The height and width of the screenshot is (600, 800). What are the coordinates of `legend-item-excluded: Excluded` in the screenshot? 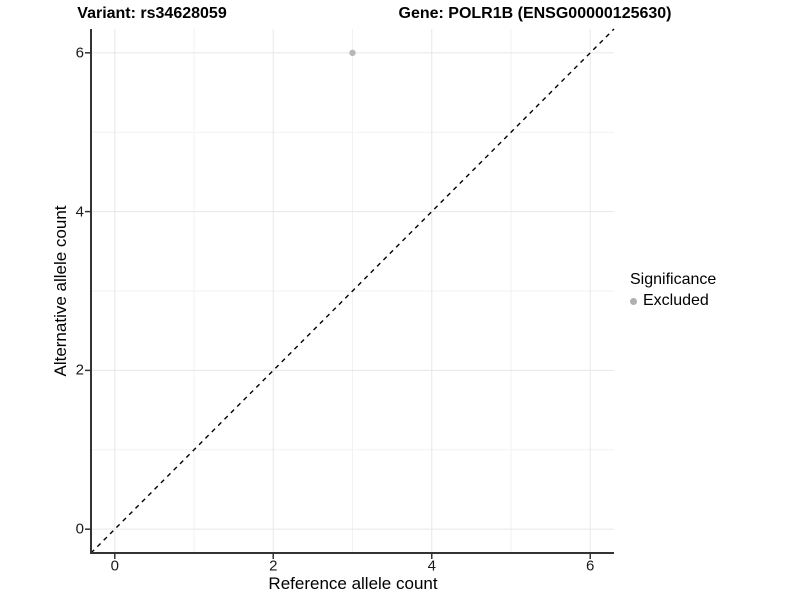 It's located at (673, 301).